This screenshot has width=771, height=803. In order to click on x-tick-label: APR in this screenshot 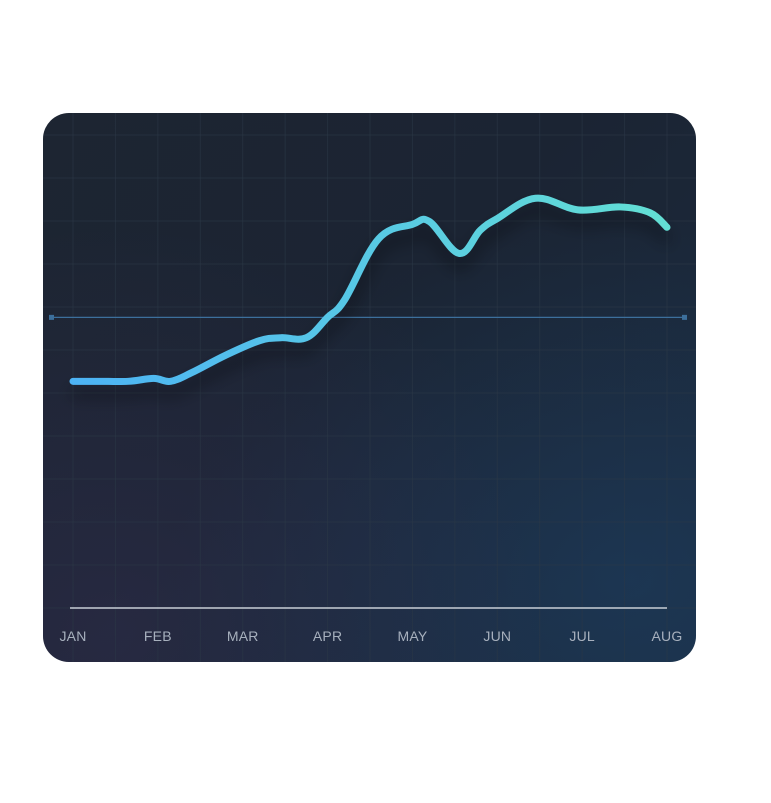, I will do `click(327, 636)`.